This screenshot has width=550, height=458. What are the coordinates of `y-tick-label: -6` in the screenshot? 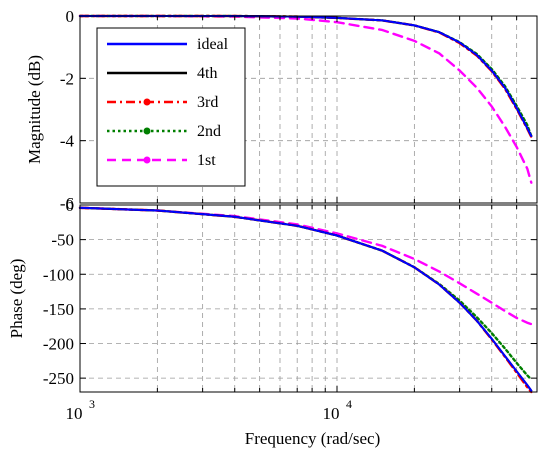 It's located at (67, 203).